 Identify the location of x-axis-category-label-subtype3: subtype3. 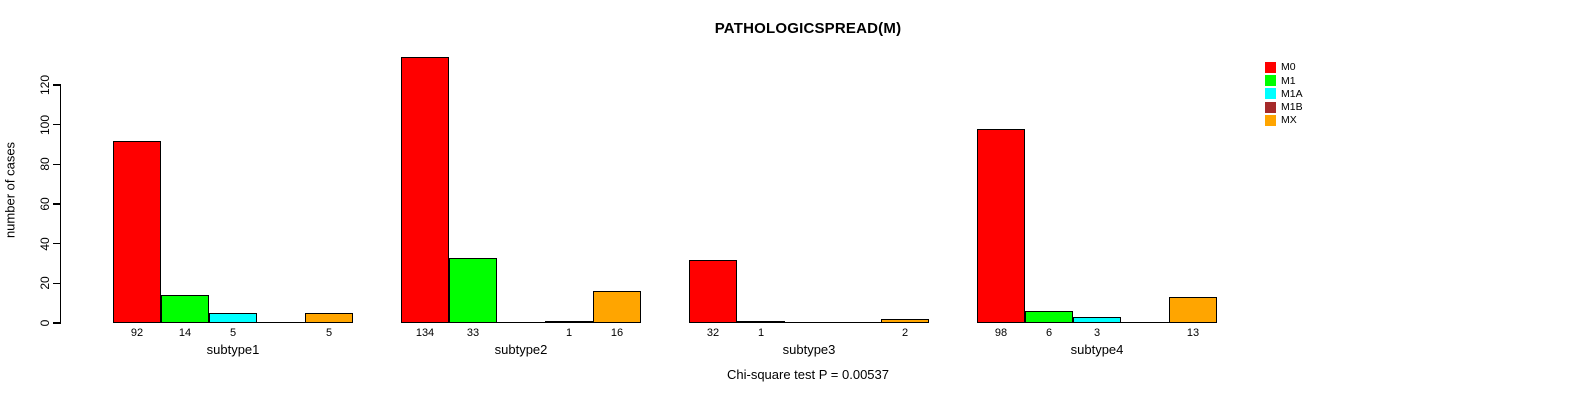
(809, 349).